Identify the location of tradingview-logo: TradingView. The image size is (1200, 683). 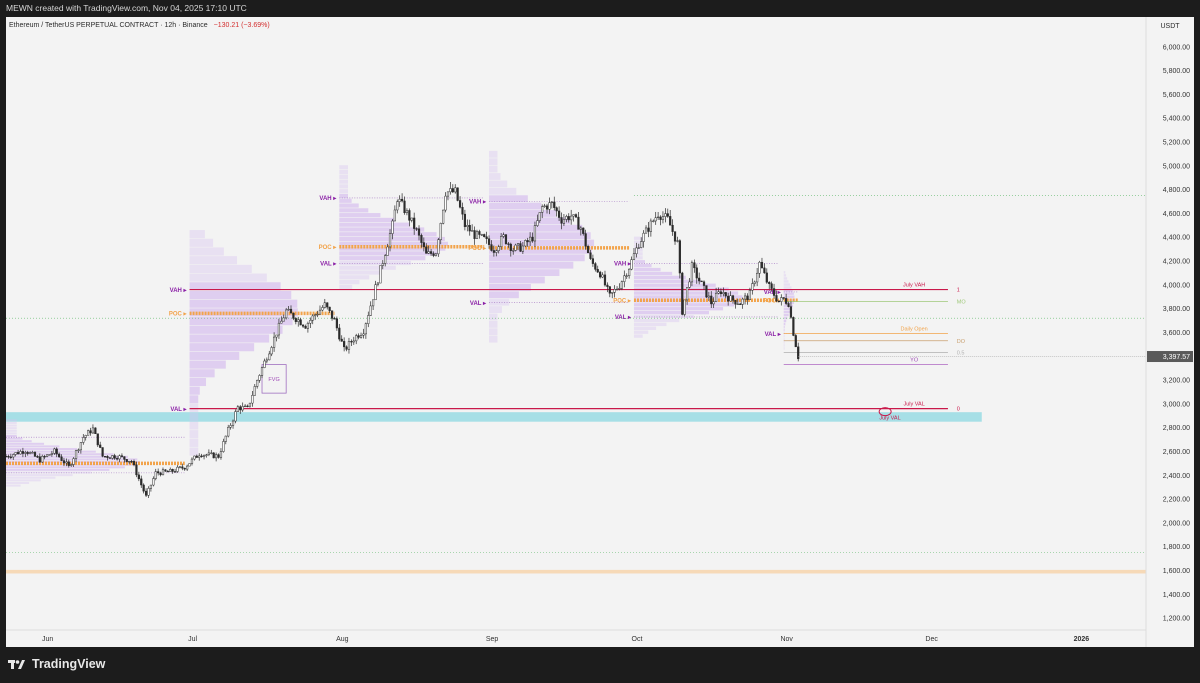
(56, 664).